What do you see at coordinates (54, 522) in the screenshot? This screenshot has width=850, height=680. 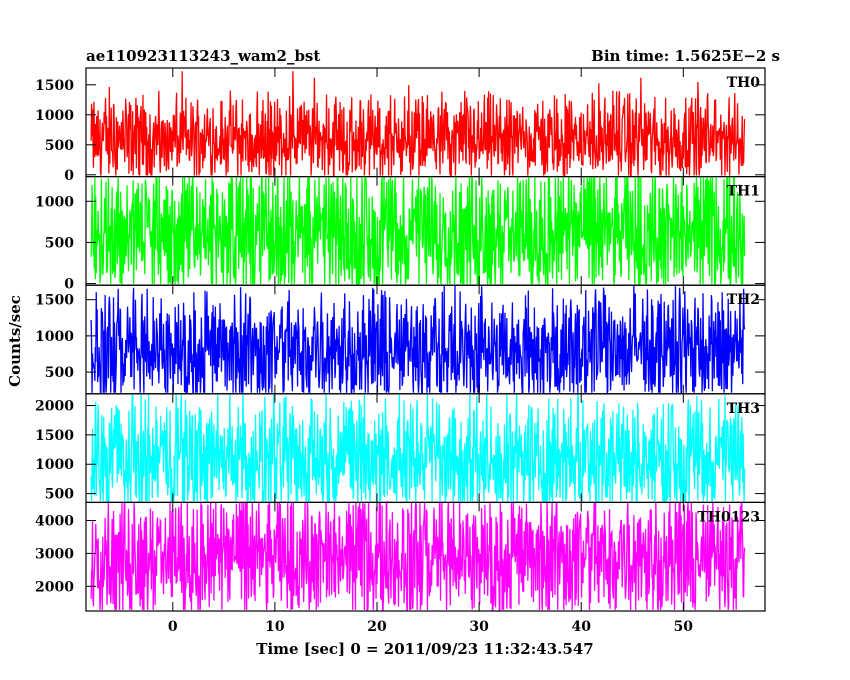 I see `y-tick-label: 4000` at bounding box center [54, 522].